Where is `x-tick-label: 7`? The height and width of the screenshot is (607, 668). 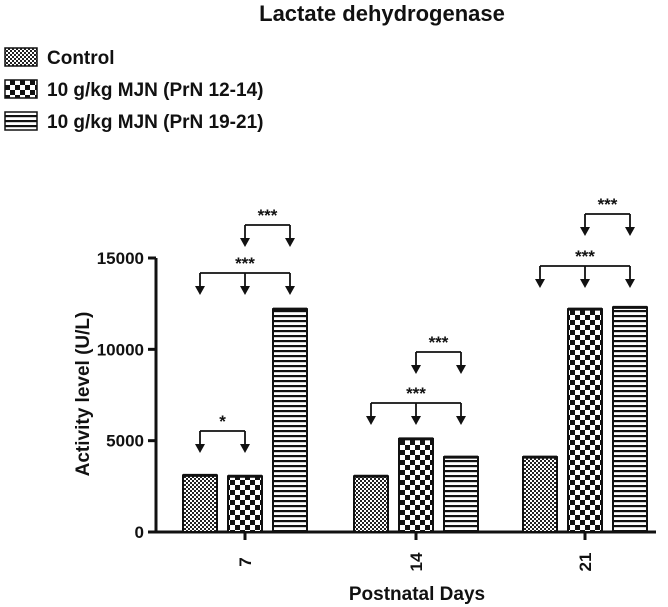 x-tick-label: 7 is located at coordinates (245, 561).